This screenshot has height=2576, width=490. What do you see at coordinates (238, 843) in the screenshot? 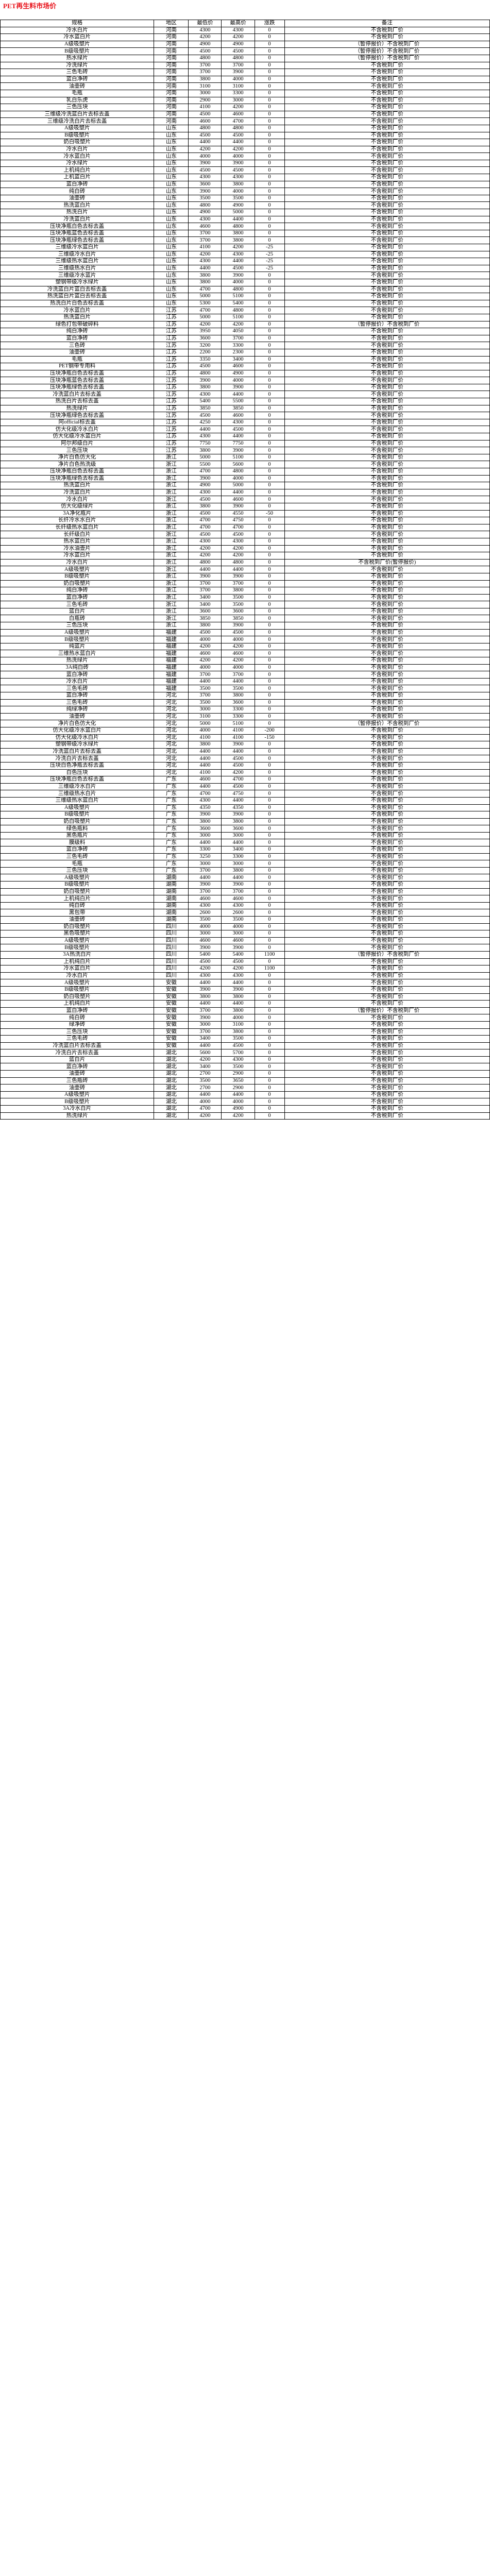
I see `cell-high: 4400` at bounding box center [238, 843].